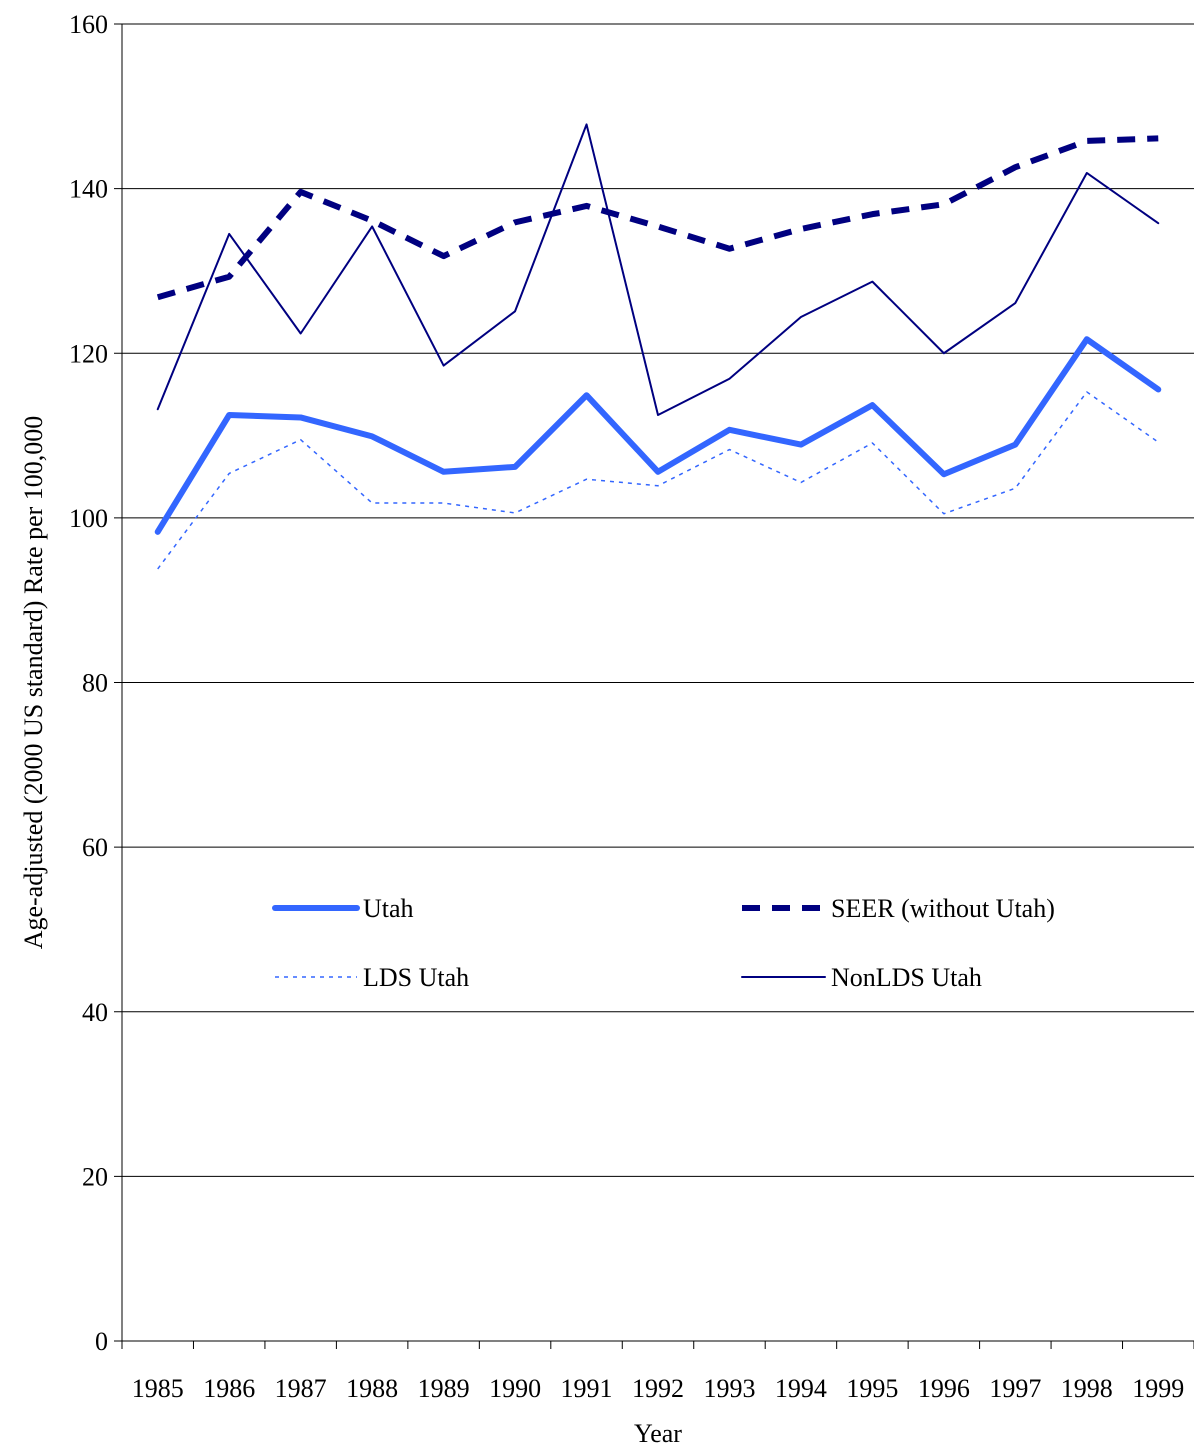  What do you see at coordinates (1087, 1388) in the screenshot?
I see `x-tick-label: 1998` at bounding box center [1087, 1388].